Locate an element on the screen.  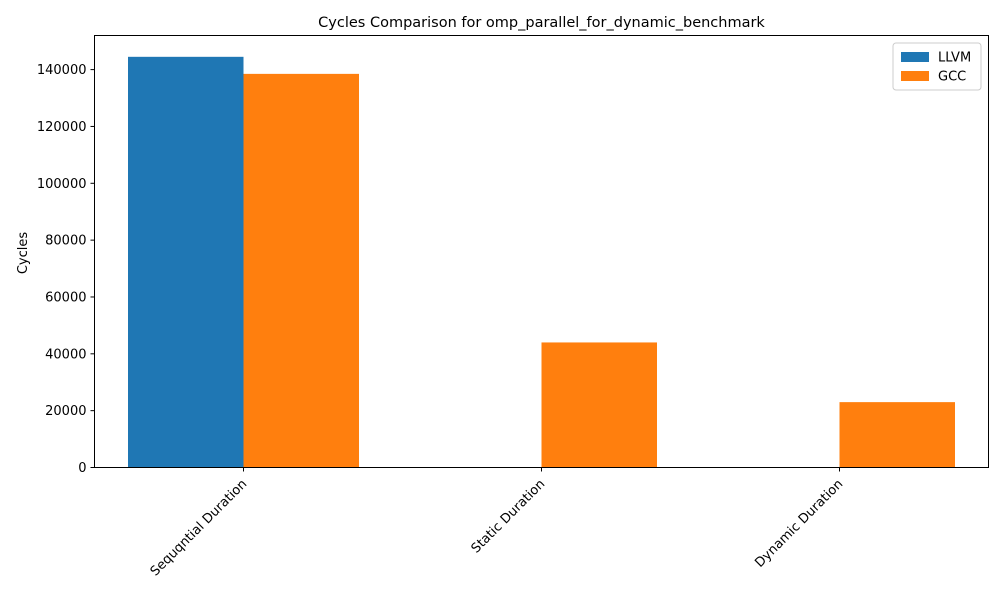
x-tick-label: Dynamic Duration is located at coordinates (799, 524).